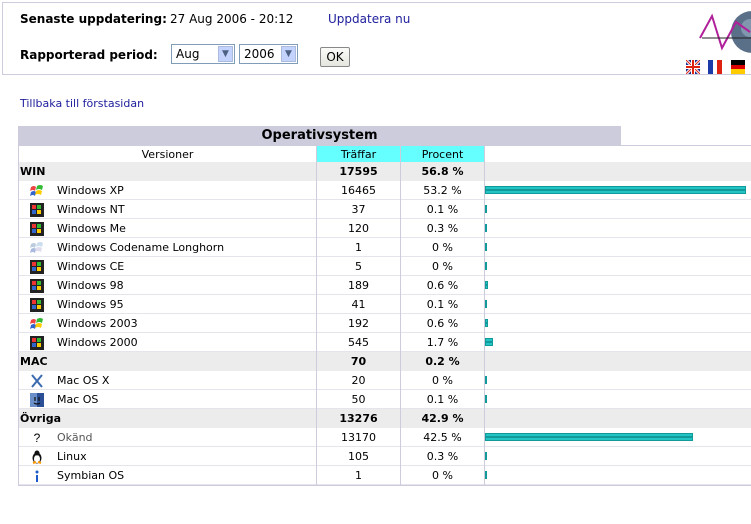  I want to click on symbian-info-icon, so click(37, 475).